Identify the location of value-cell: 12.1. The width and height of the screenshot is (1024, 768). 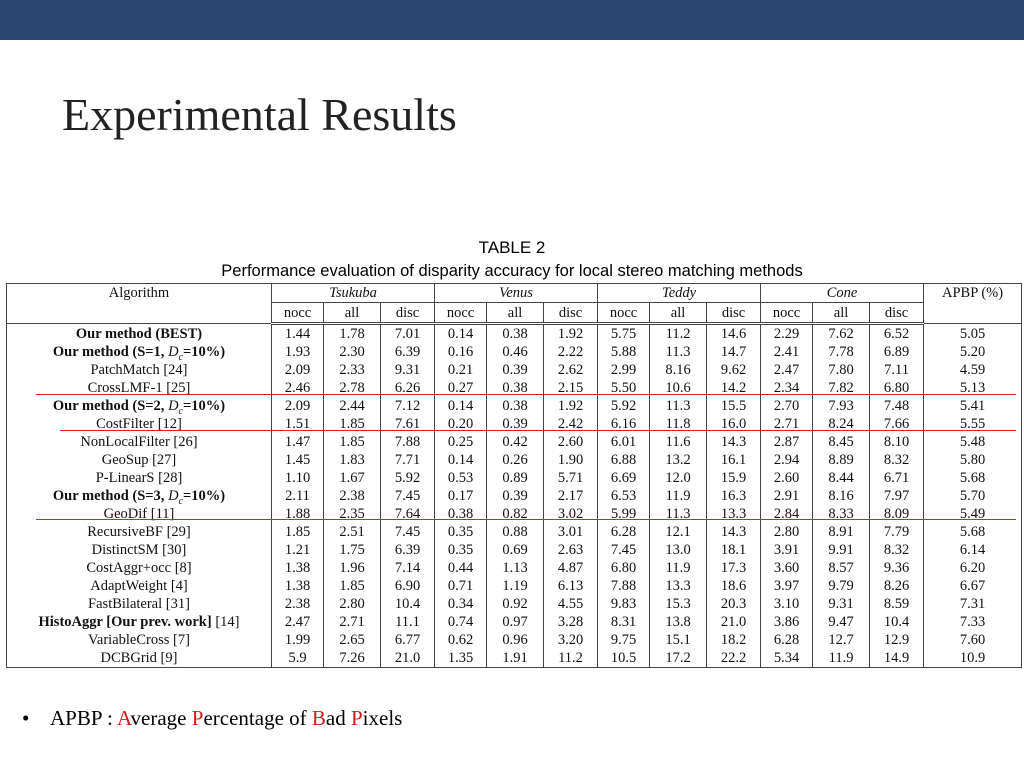
(678, 532).